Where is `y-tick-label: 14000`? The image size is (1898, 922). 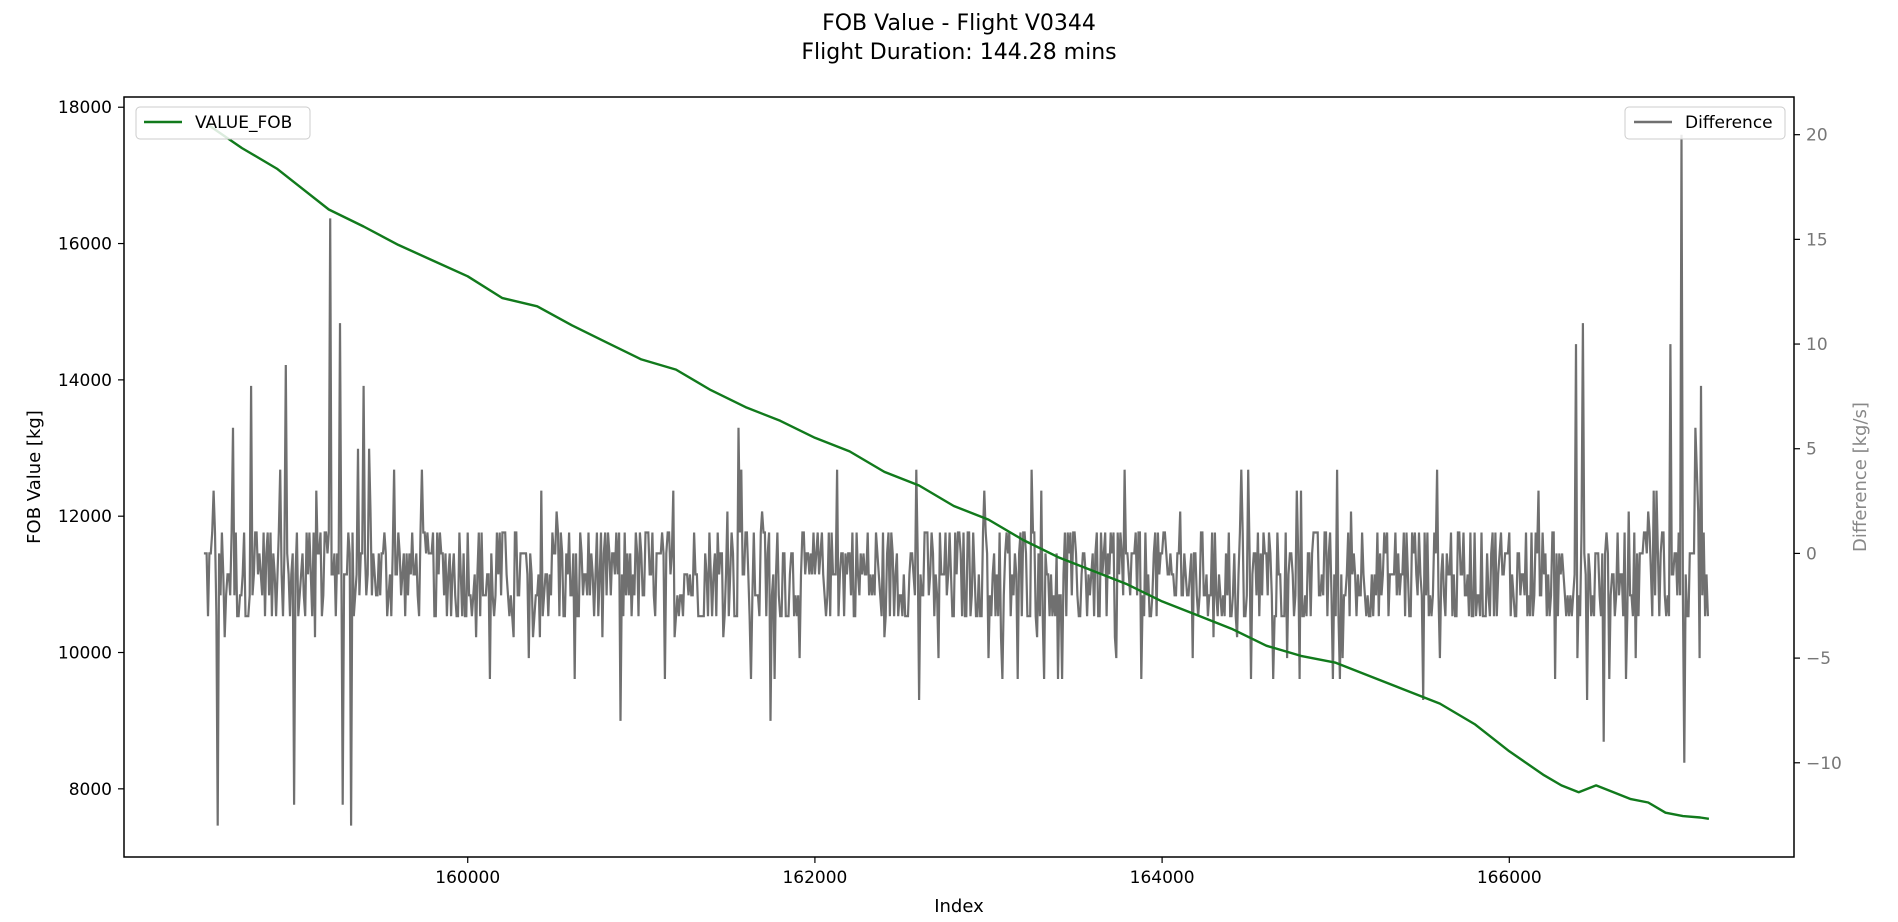
y-tick-label: 14000 is located at coordinates (85, 381).